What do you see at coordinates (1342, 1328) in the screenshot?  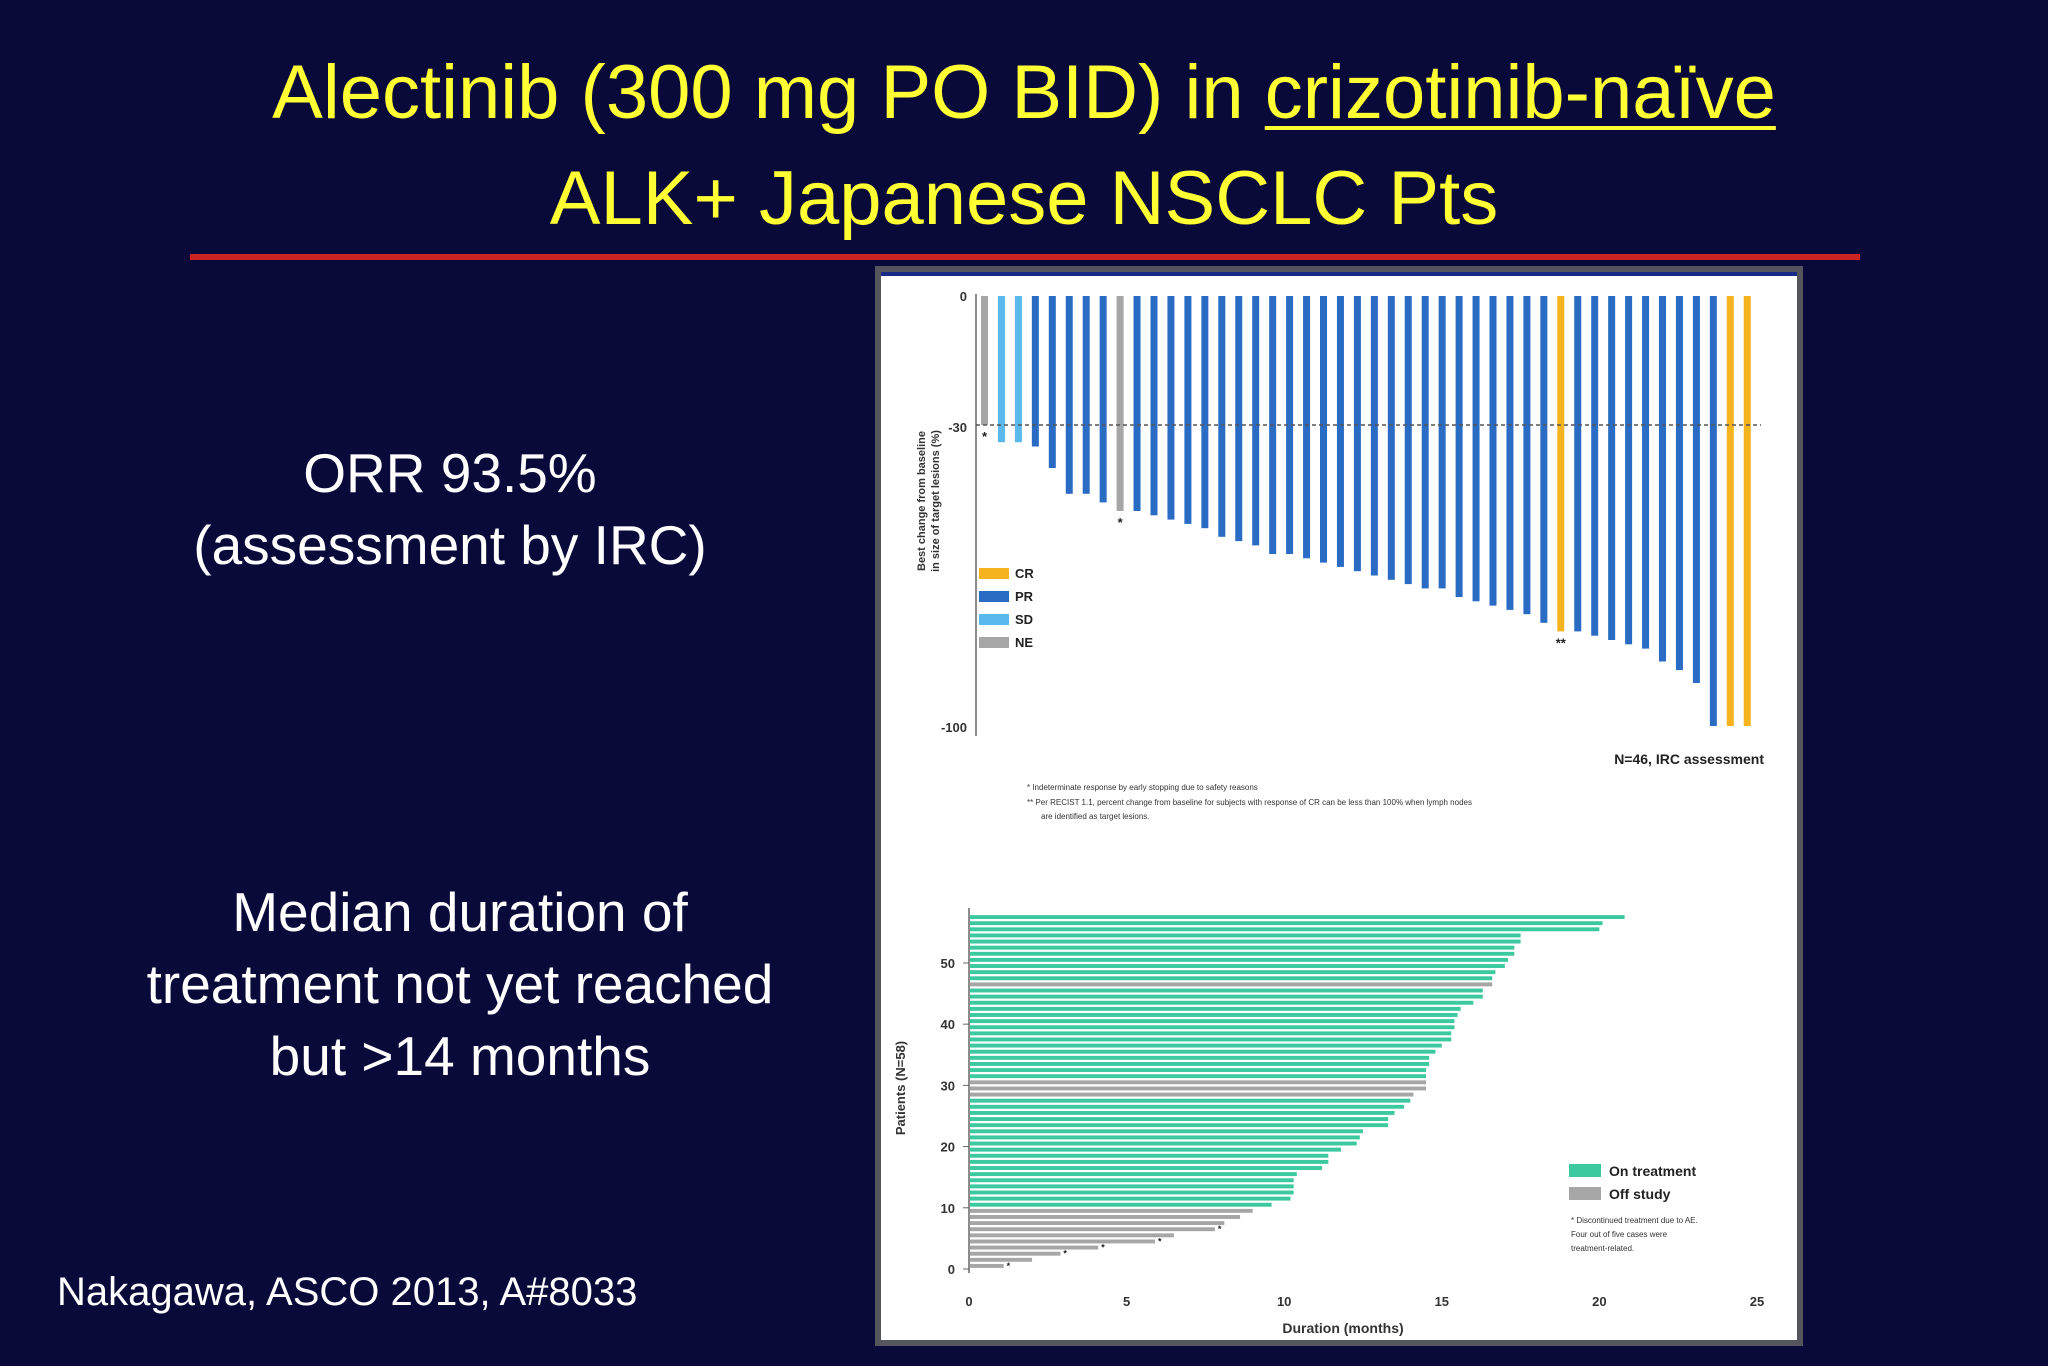 I see `swimmer-xlabel: Duration (months)` at bounding box center [1342, 1328].